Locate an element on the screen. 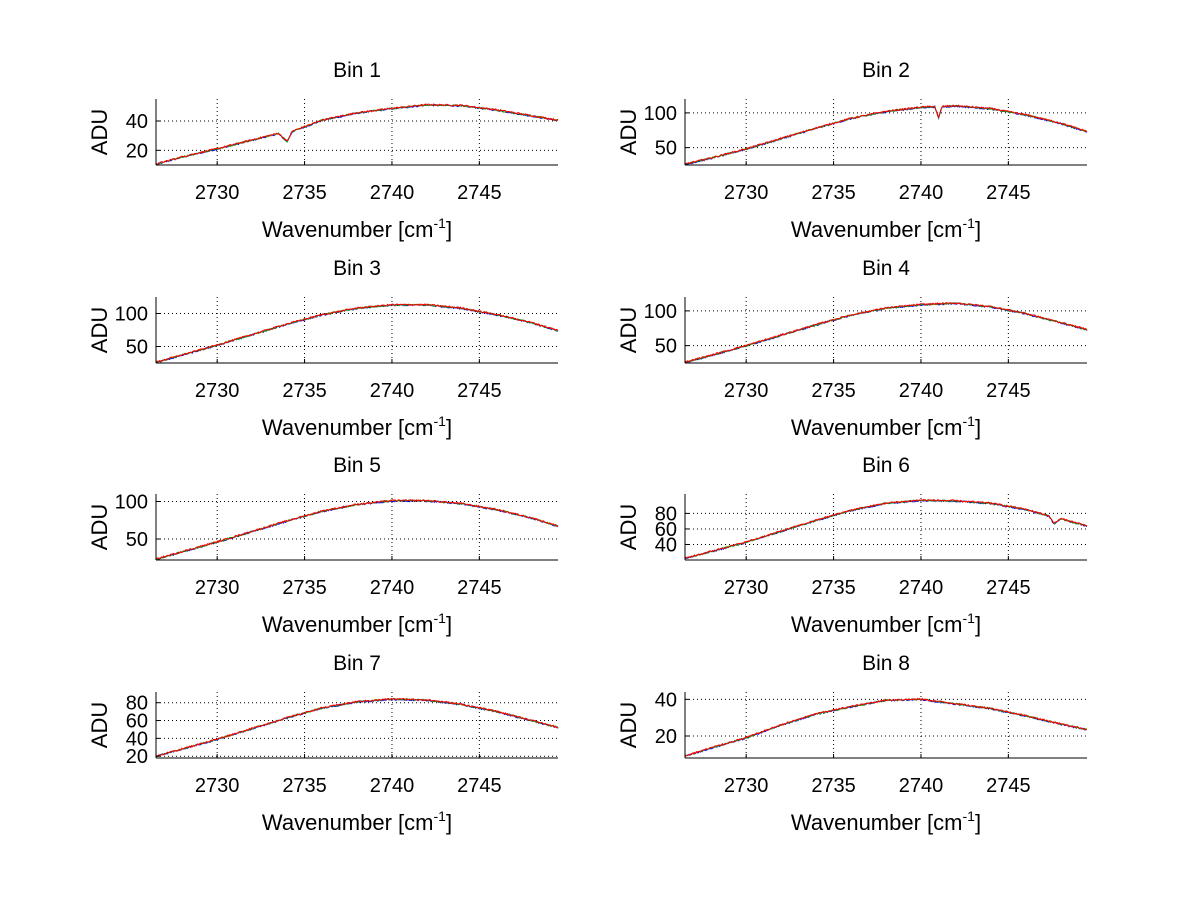 The height and width of the screenshot is (901, 1200). chart-title: Bin 2 is located at coordinates (886, 70).